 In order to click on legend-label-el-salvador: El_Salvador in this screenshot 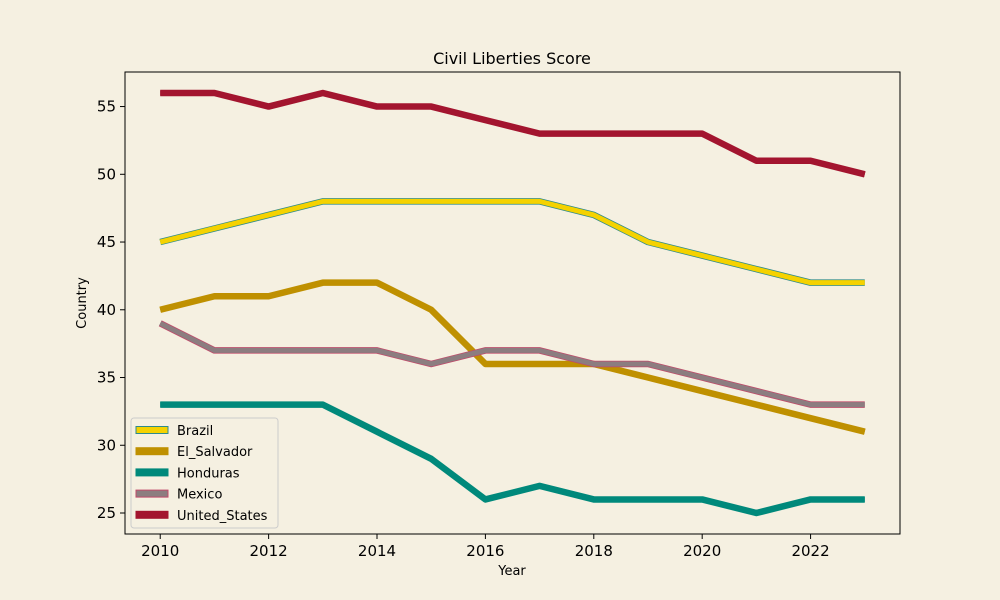, I will do `click(215, 452)`.